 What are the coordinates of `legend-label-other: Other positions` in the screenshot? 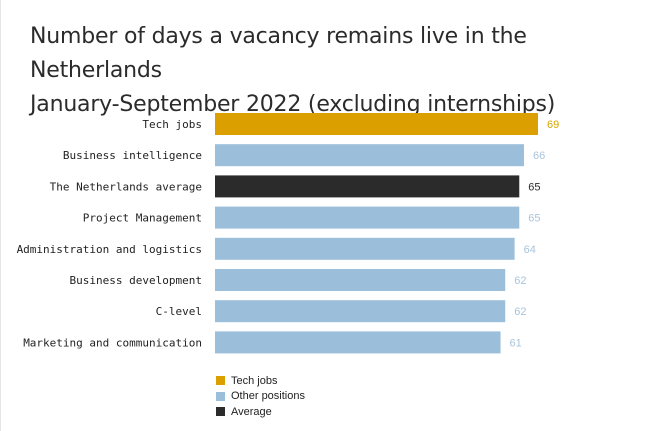 It's located at (268, 396).